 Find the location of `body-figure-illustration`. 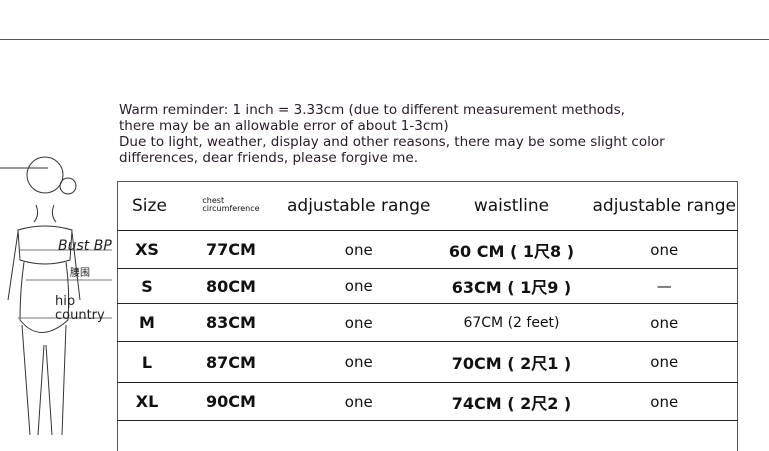

body-figure-illustration is located at coordinates (56, 295).